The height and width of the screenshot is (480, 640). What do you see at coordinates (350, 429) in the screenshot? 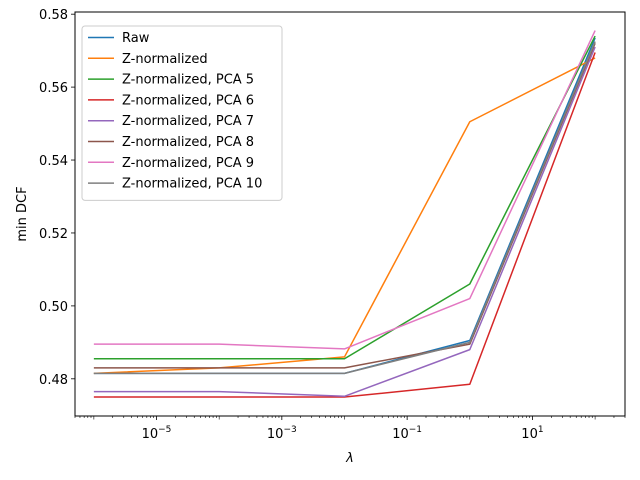
I see `x-axis-ticks: 10⁻⁵ 10⁻³ 10⁻¹ 10¹` at bounding box center [350, 429].